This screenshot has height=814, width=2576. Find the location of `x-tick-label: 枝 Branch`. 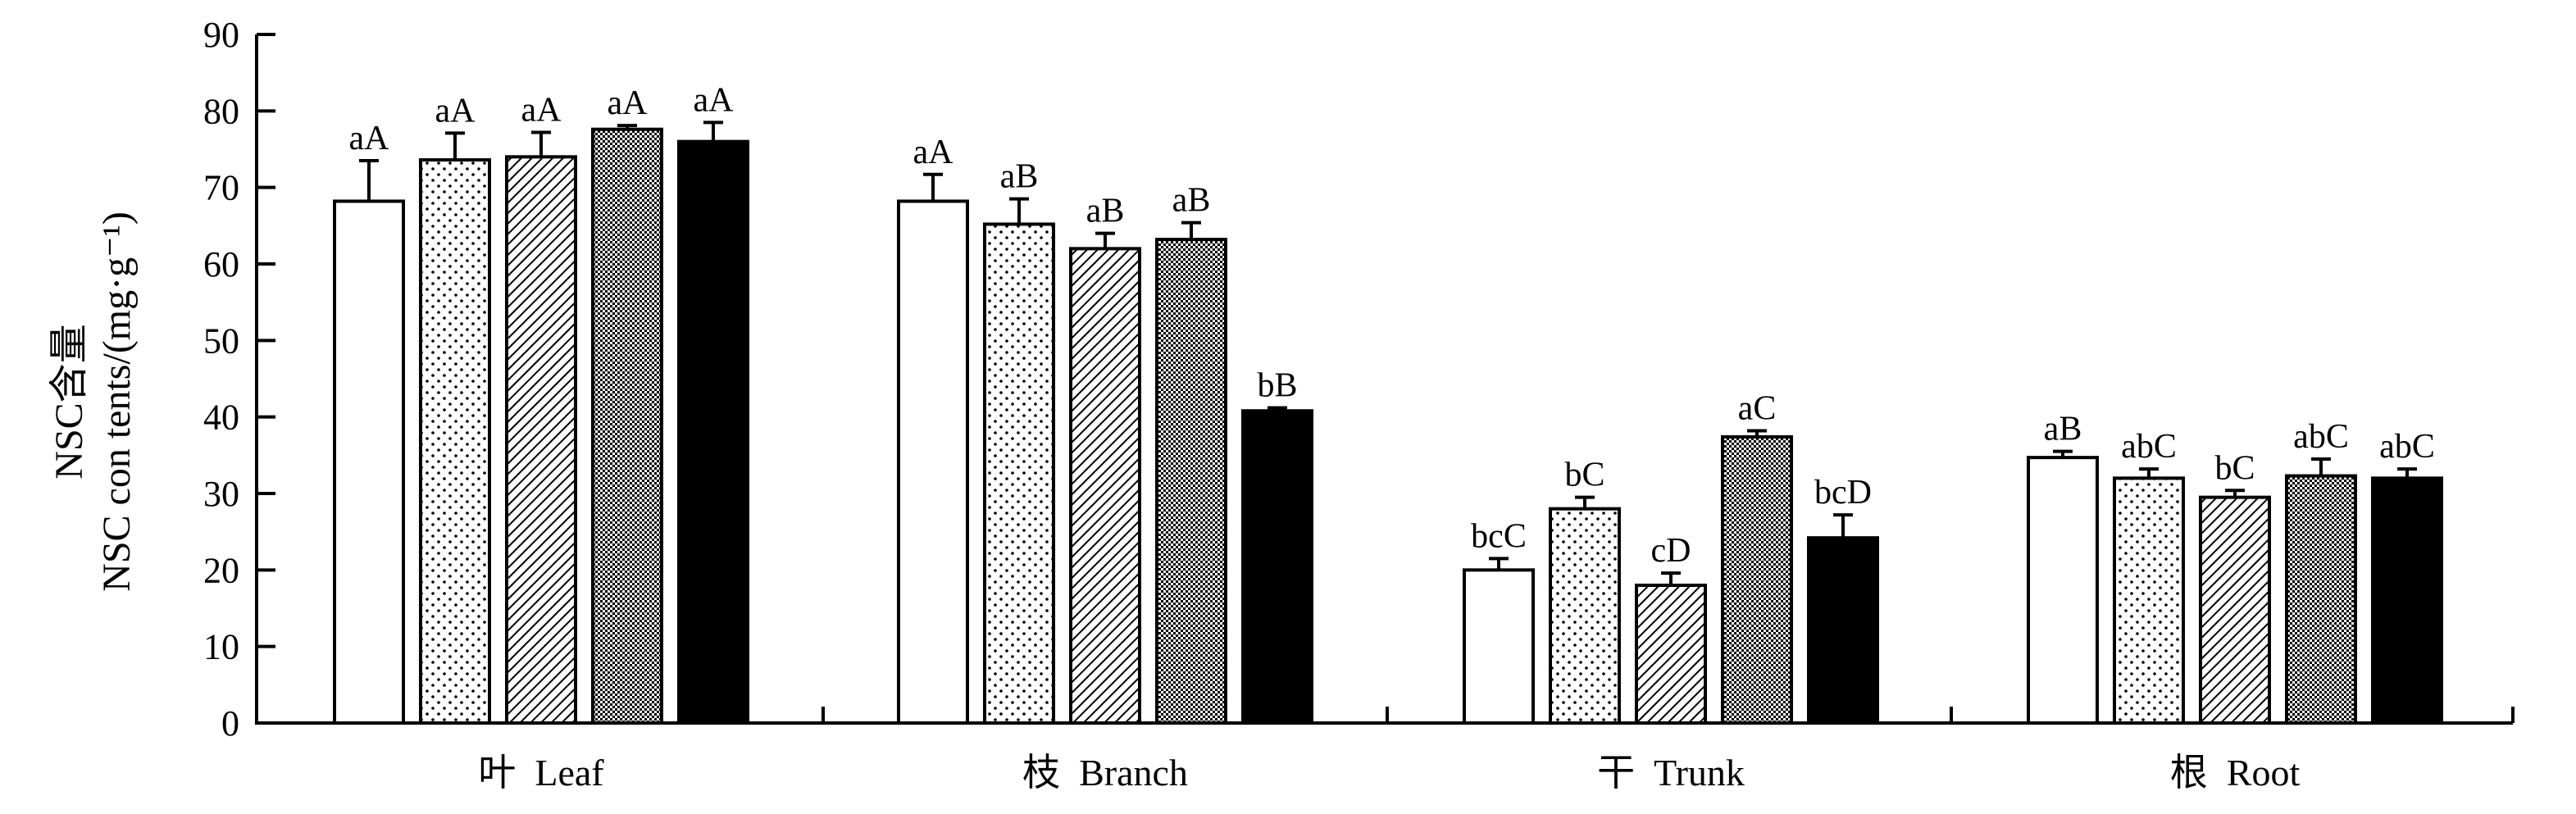

x-tick-label: 枝 Branch is located at coordinates (1105, 773).